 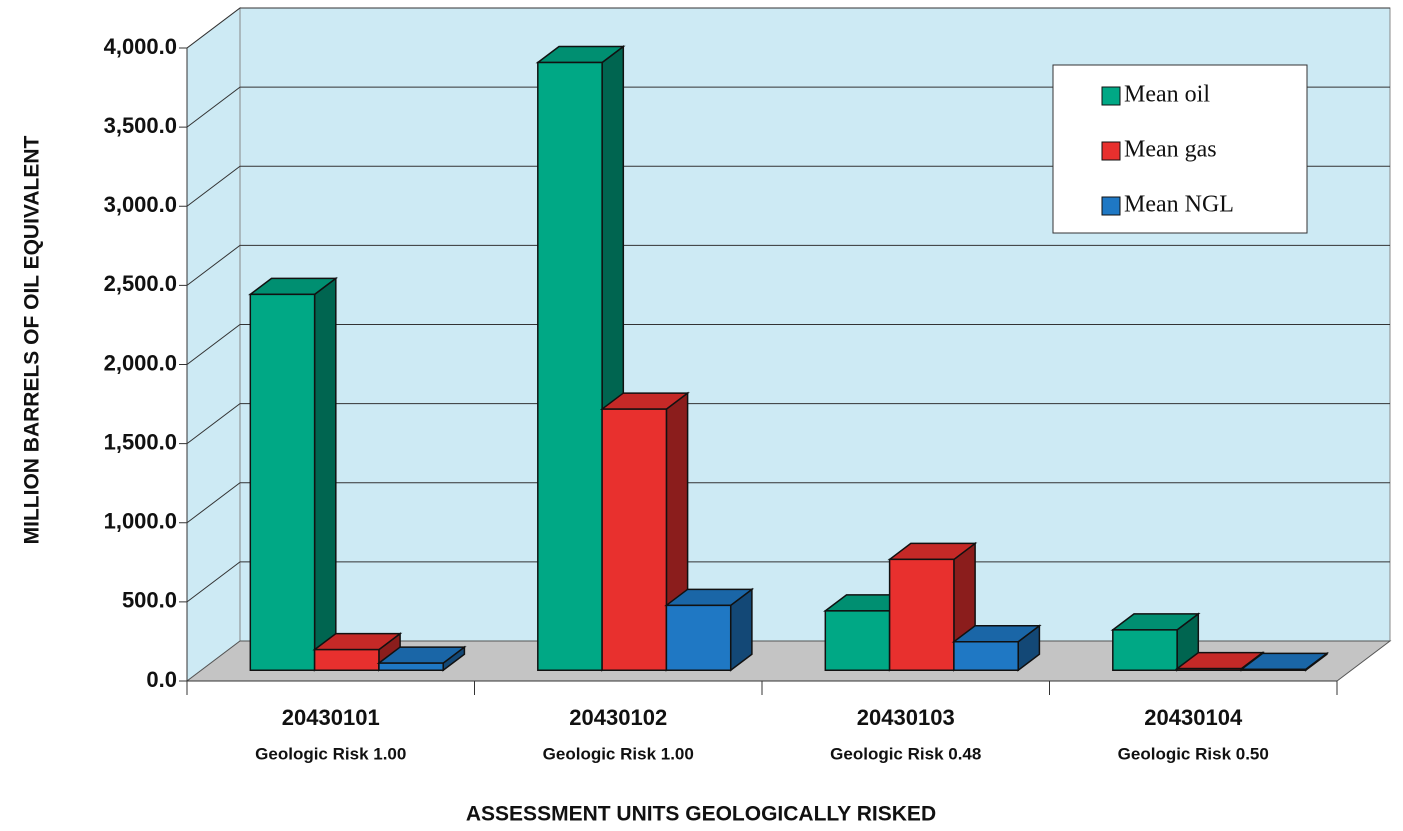 I want to click on legend-label: Mean NGL, so click(x=1179, y=205).